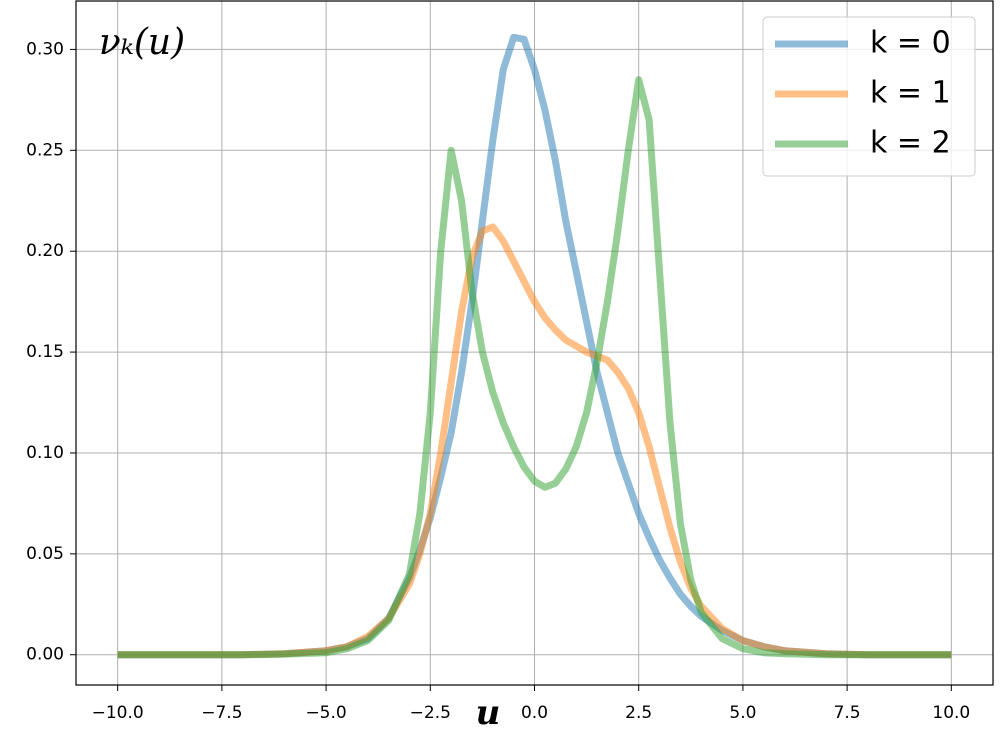 This screenshot has width=1006, height=732. Describe the element at coordinates (951, 713) in the screenshot. I see `x-tick-label: 10.0` at that location.